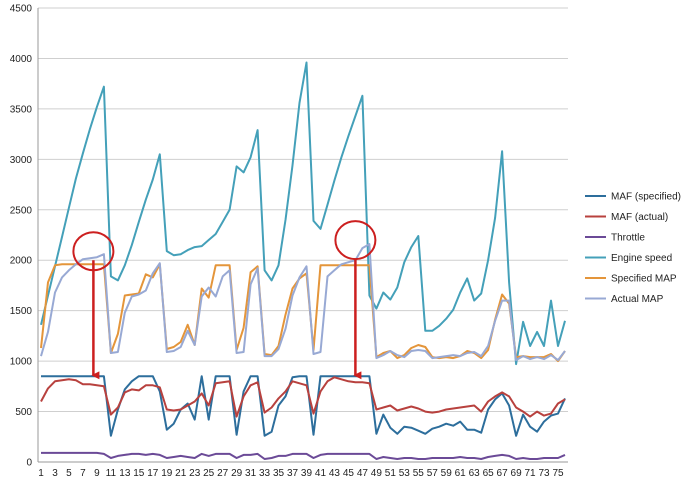  Describe the element at coordinates (251, 473) in the screenshot. I see `x-tick-label: 31` at that location.